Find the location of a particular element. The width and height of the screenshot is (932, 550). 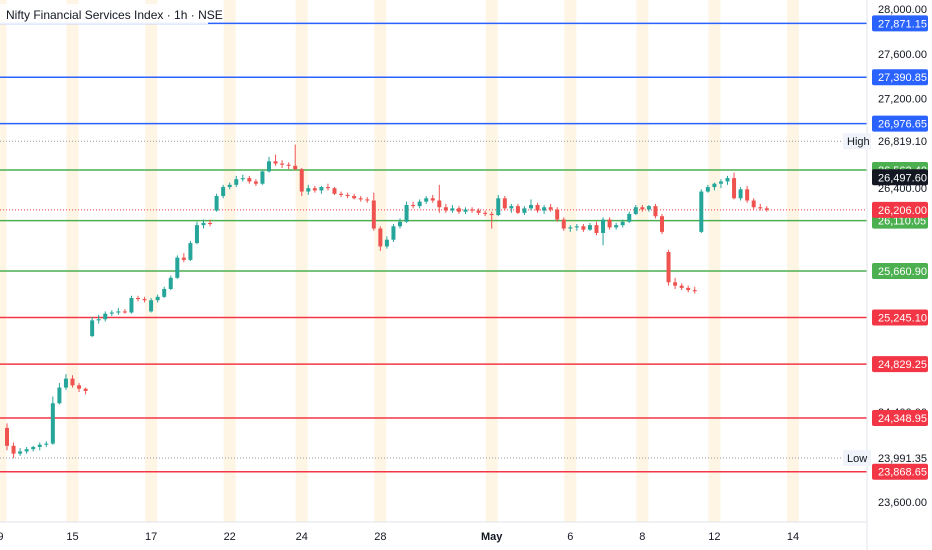

title-bg is located at coordinates (104, 14).